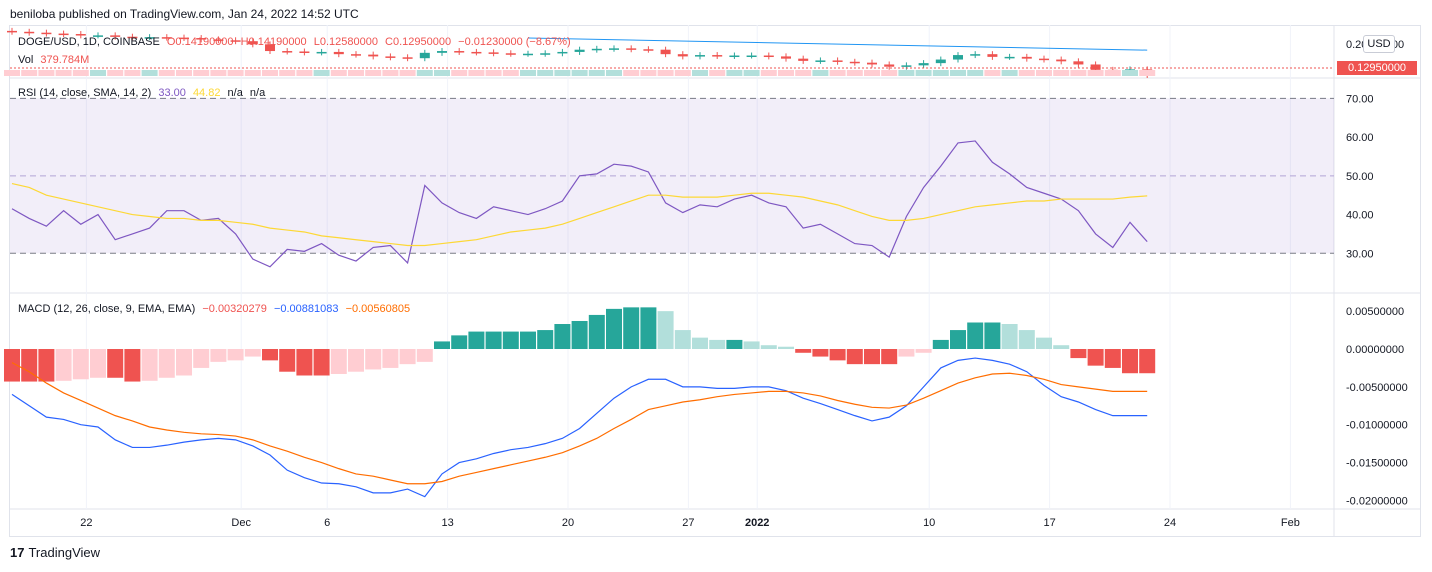  I want to click on rsi-y-tick: 70.00, so click(1360, 99).